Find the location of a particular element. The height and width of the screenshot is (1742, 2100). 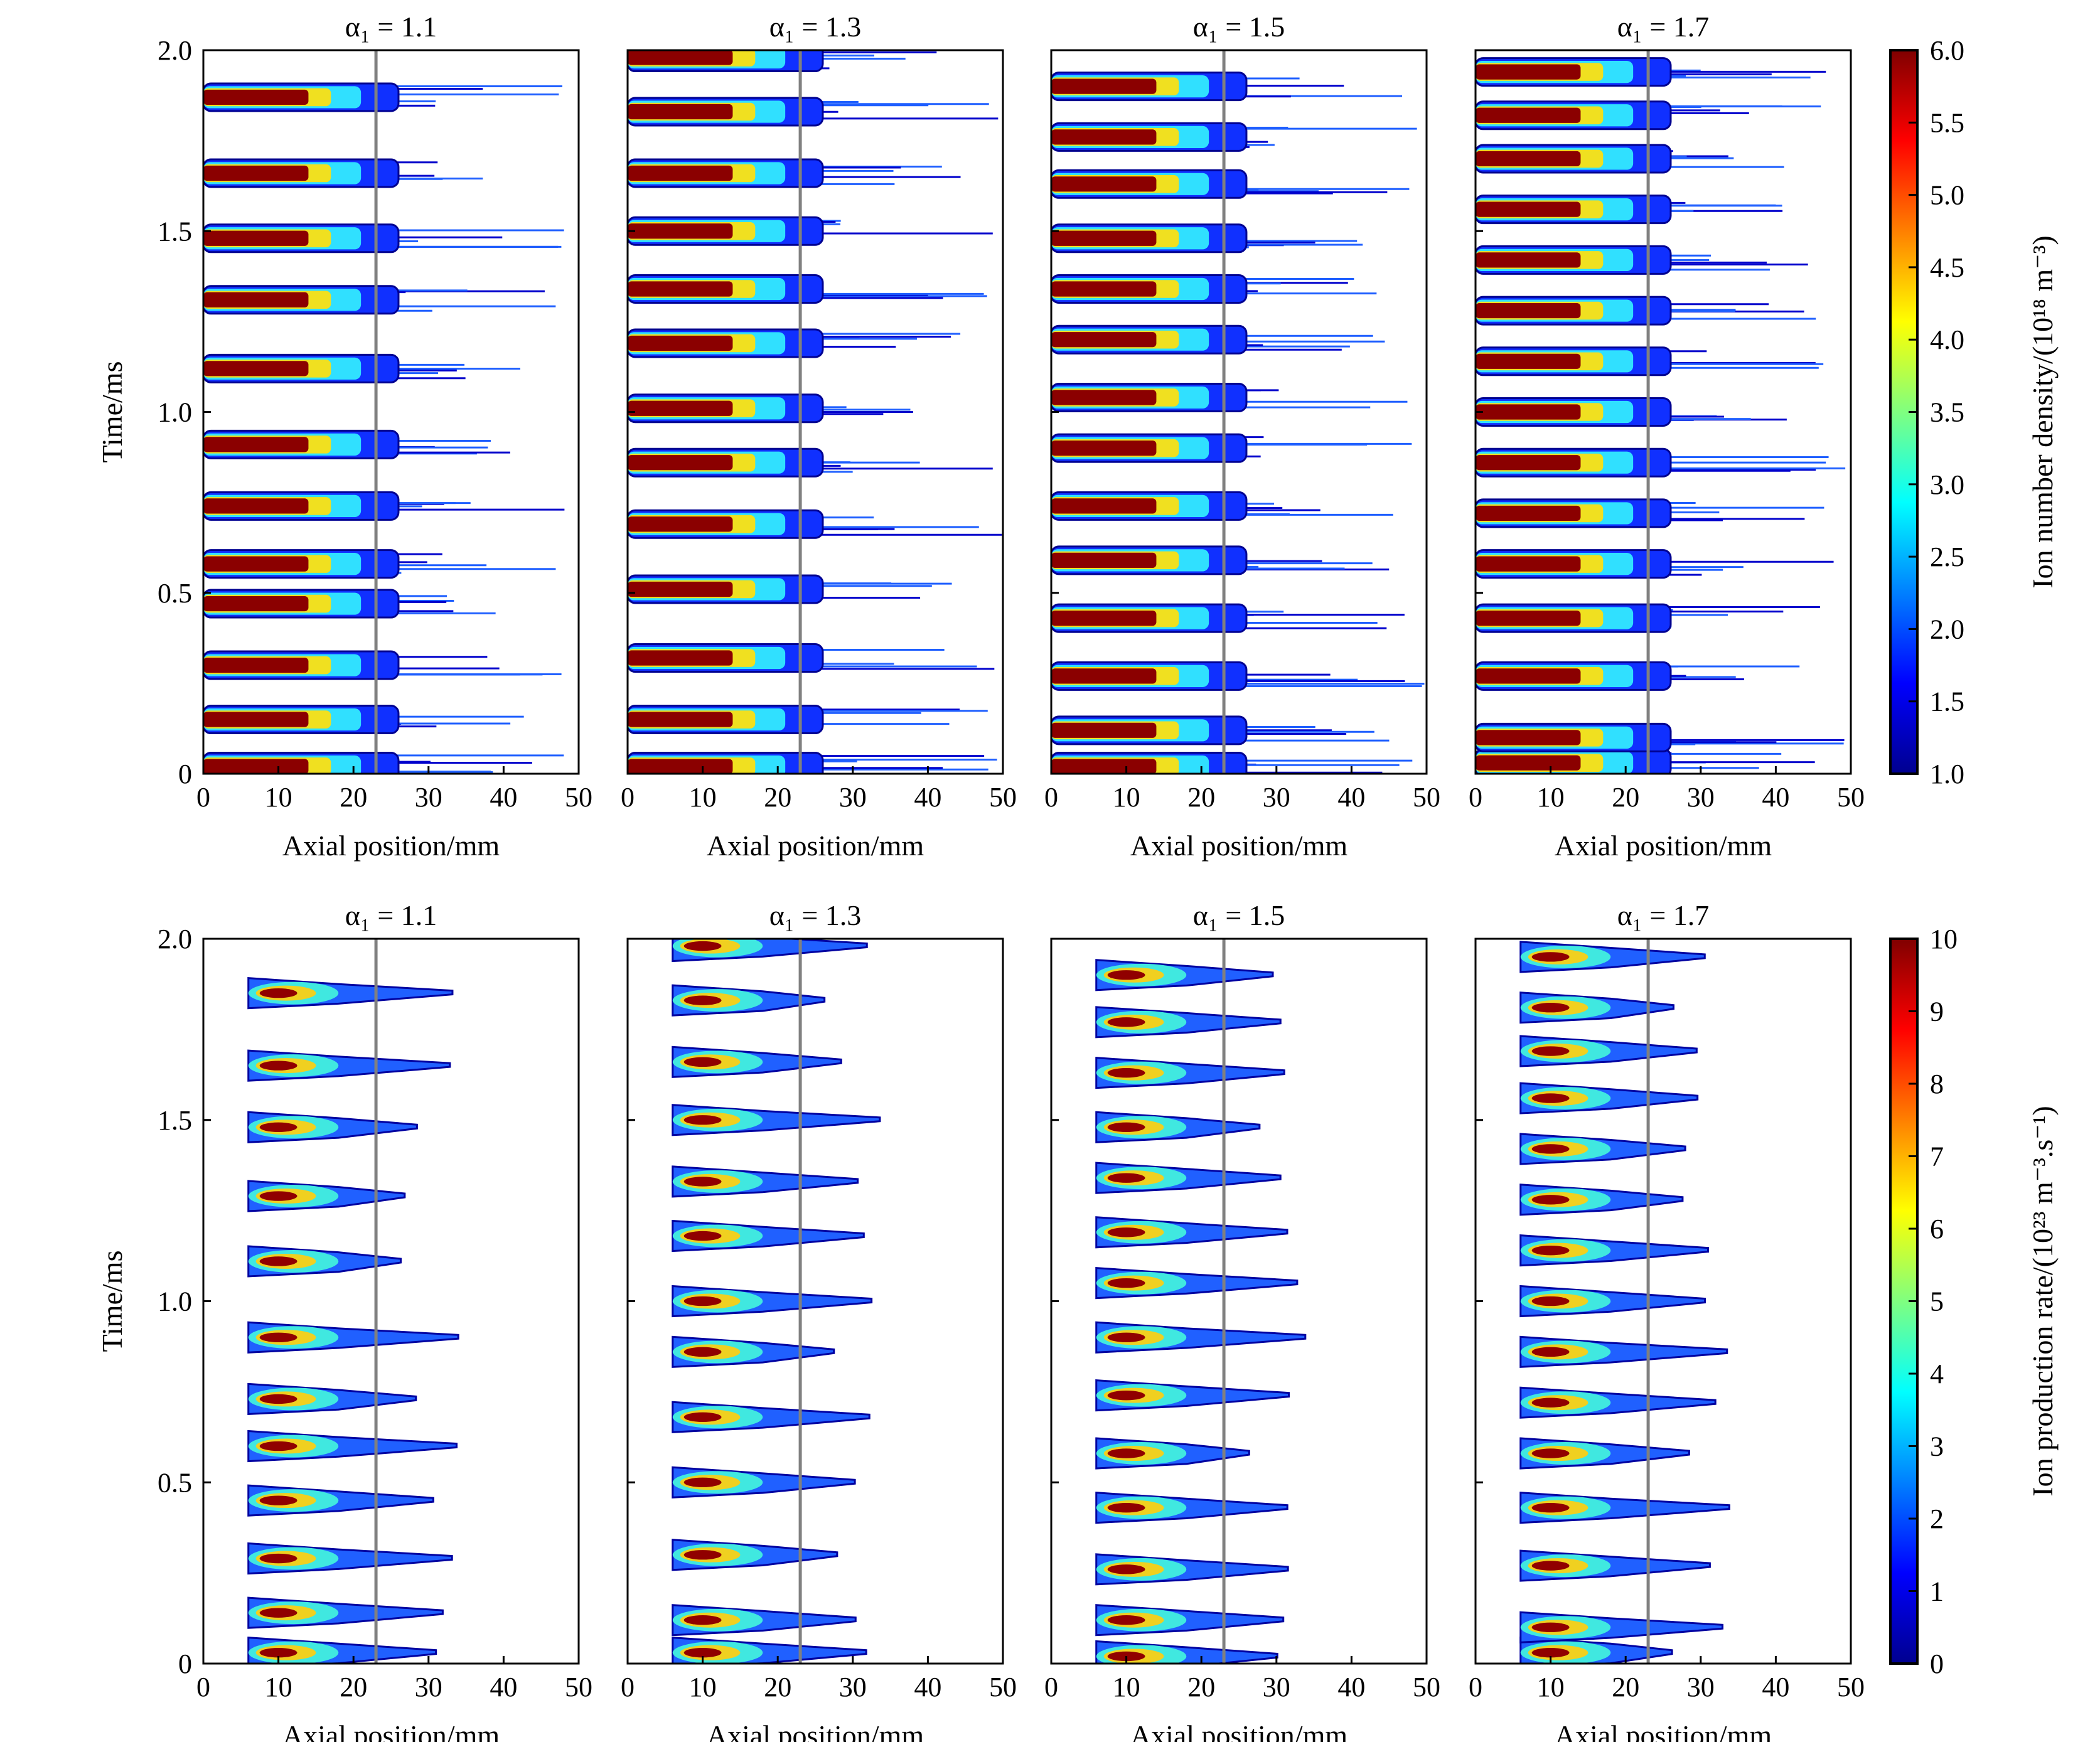

colorbar-tick-label: 3.5 is located at coordinates (1947, 412).